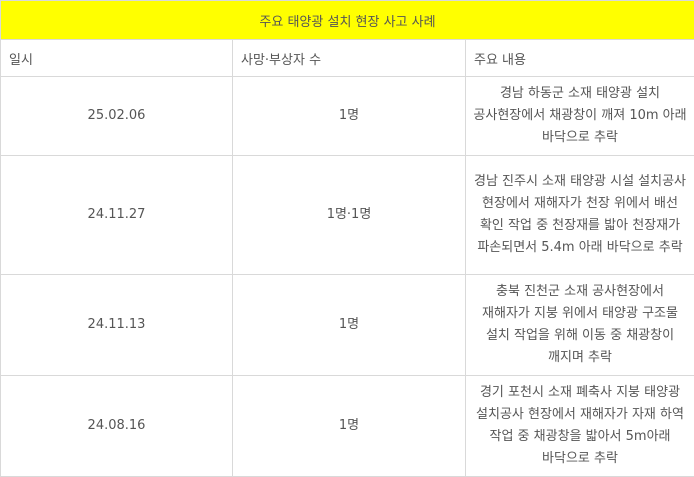 The image size is (694, 477). I want to click on cell-date: 24.11.13, so click(117, 325).